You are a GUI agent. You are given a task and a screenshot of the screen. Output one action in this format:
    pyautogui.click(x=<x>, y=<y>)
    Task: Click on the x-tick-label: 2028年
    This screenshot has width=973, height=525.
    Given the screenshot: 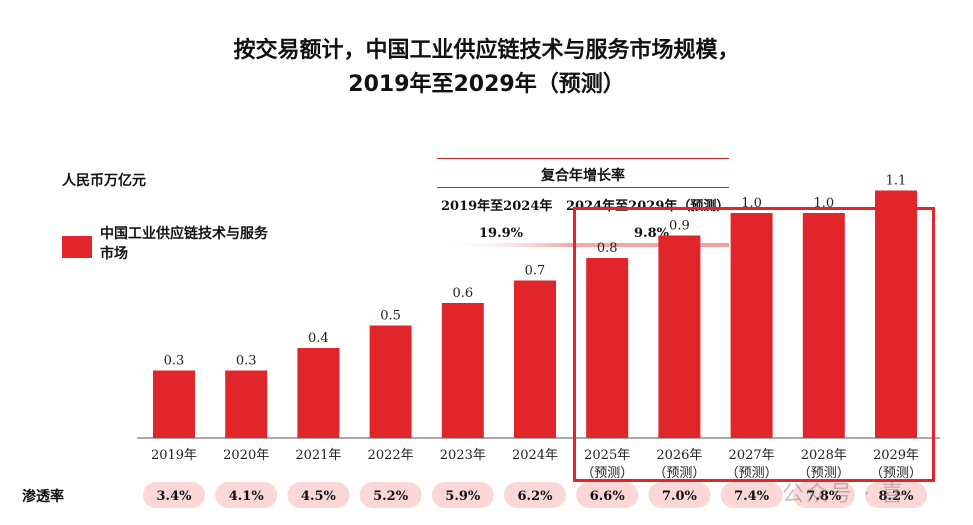 What is the action you would take?
    pyautogui.click(x=824, y=455)
    